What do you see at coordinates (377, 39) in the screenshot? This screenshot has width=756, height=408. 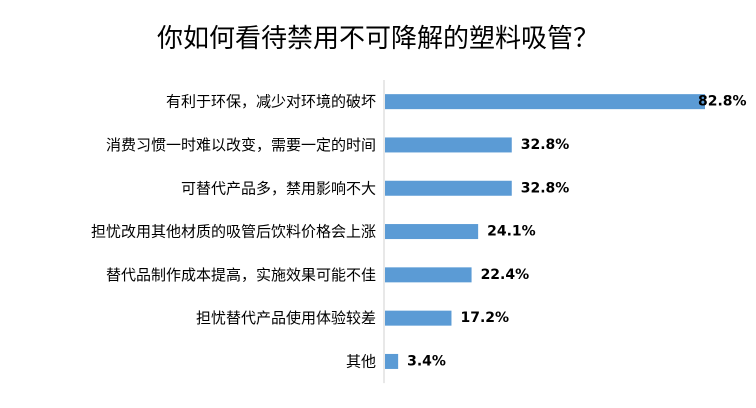 I see `chart-title: 你如何看待禁用不可降解的塑料吸管？` at bounding box center [377, 39].